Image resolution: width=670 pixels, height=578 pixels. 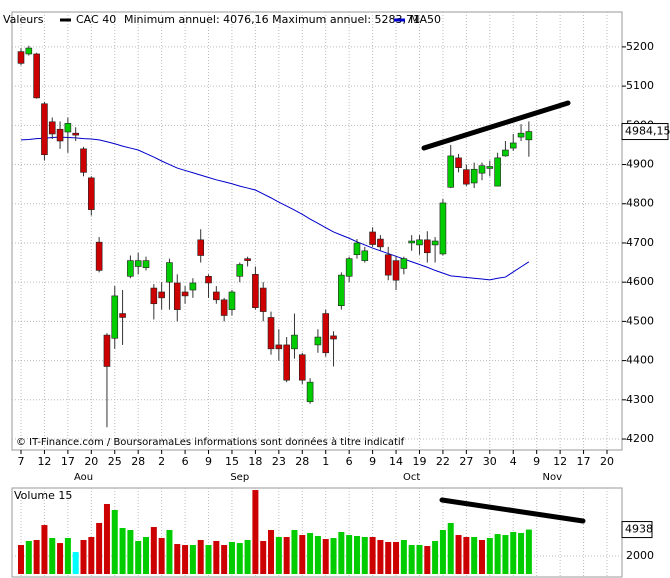 I want to click on y-tick-label: 4200, so click(x=640, y=438).